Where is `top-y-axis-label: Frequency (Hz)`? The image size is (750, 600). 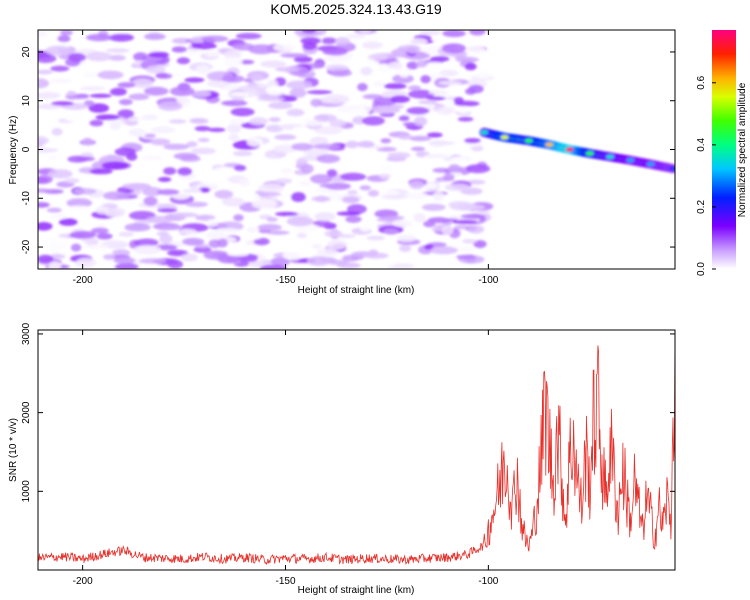 top-y-axis-label: Frequency (Hz) is located at coordinates (13, 150).